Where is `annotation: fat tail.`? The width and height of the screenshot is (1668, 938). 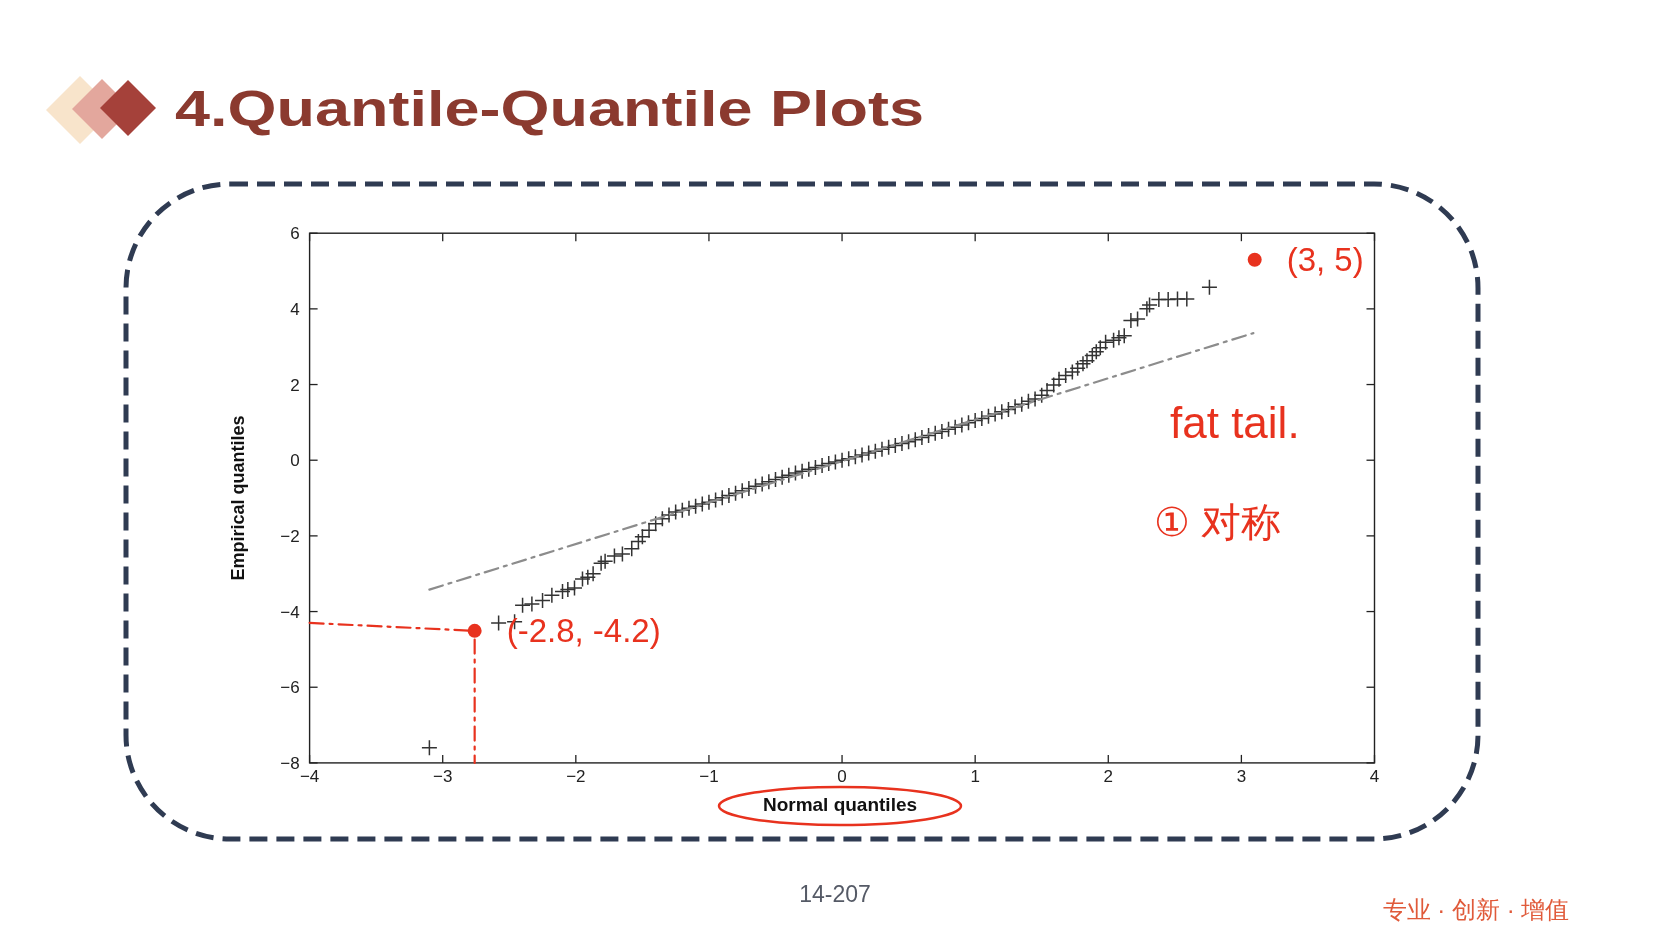 annotation: fat tail. is located at coordinates (1235, 422).